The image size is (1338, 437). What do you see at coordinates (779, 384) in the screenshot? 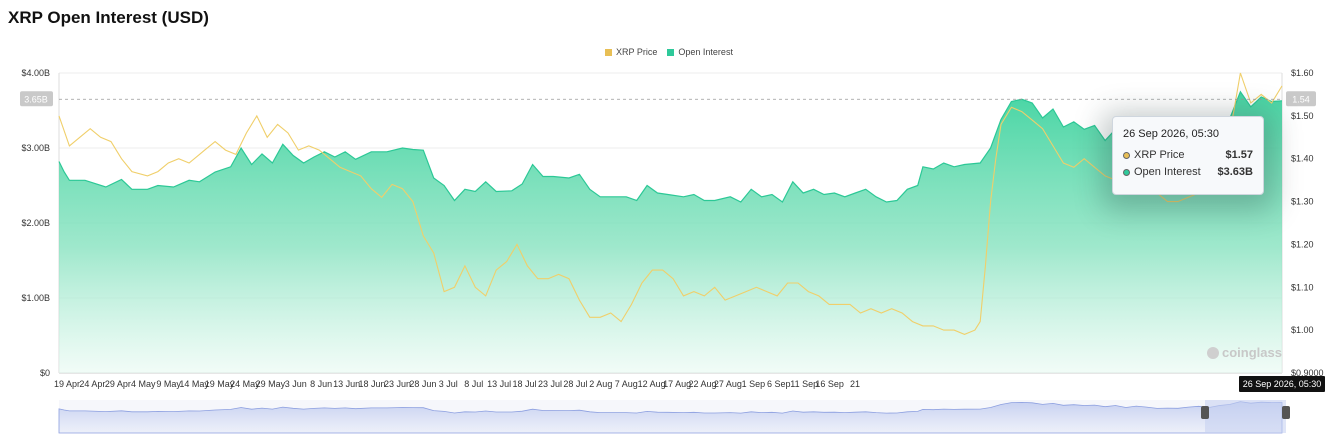
I see `x-axis-tick-label: 6 Sep` at bounding box center [779, 384].